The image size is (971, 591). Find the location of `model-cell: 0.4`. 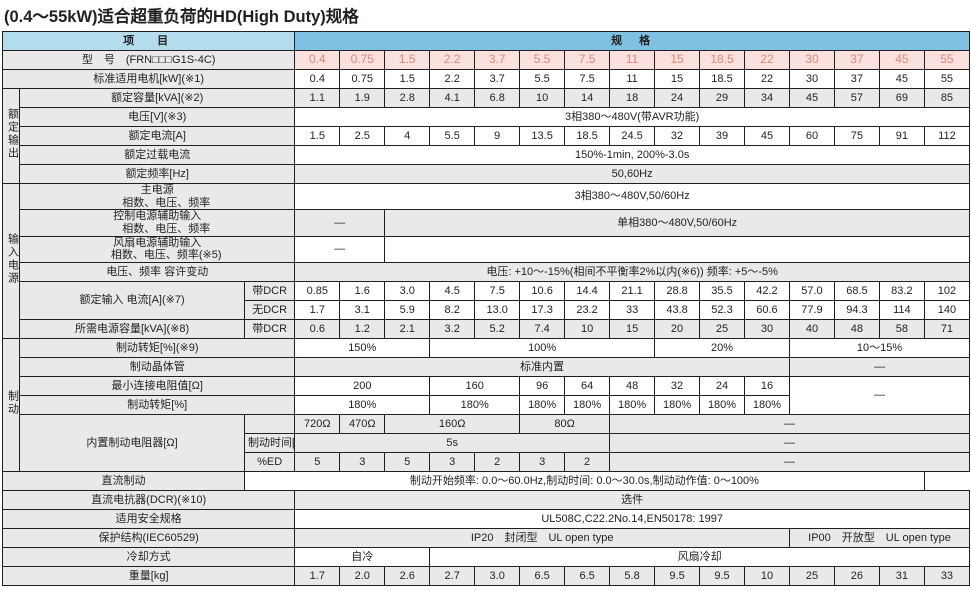

model-cell: 0.4 is located at coordinates (317, 60).